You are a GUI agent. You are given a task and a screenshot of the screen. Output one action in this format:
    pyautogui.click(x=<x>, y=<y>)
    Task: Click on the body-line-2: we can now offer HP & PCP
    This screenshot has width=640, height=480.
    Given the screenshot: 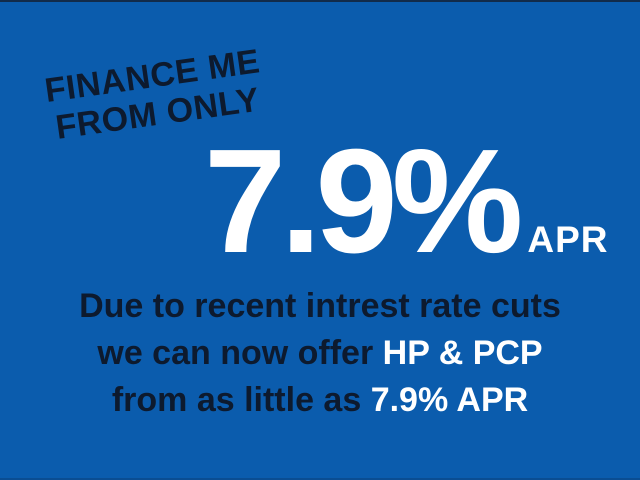 What is the action you would take?
    pyautogui.click(x=320, y=353)
    